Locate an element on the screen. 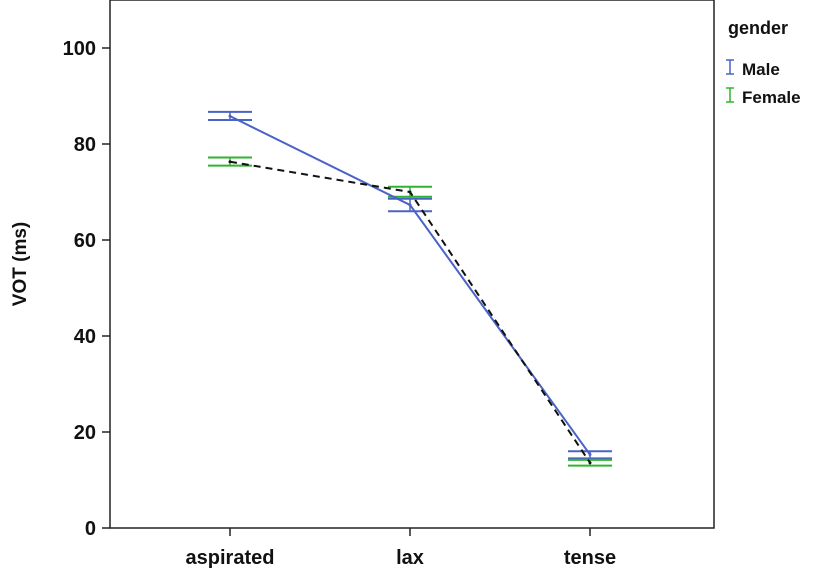 The width and height of the screenshot is (827, 571). legend-label-female: Female is located at coordinates (771, 97).